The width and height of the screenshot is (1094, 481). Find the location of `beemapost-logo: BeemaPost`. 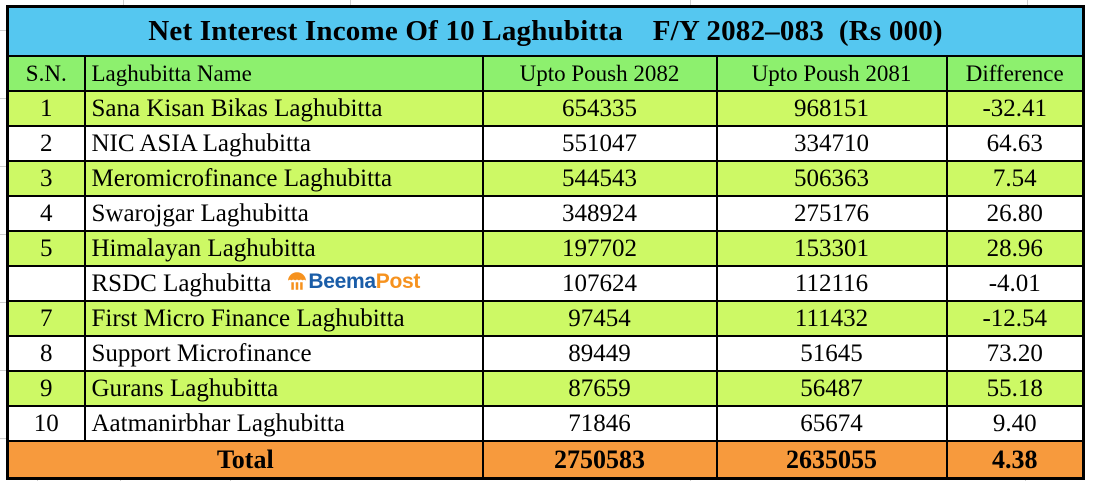

beemapost-logo: BeemaPost is located at coordinates (353, 283).